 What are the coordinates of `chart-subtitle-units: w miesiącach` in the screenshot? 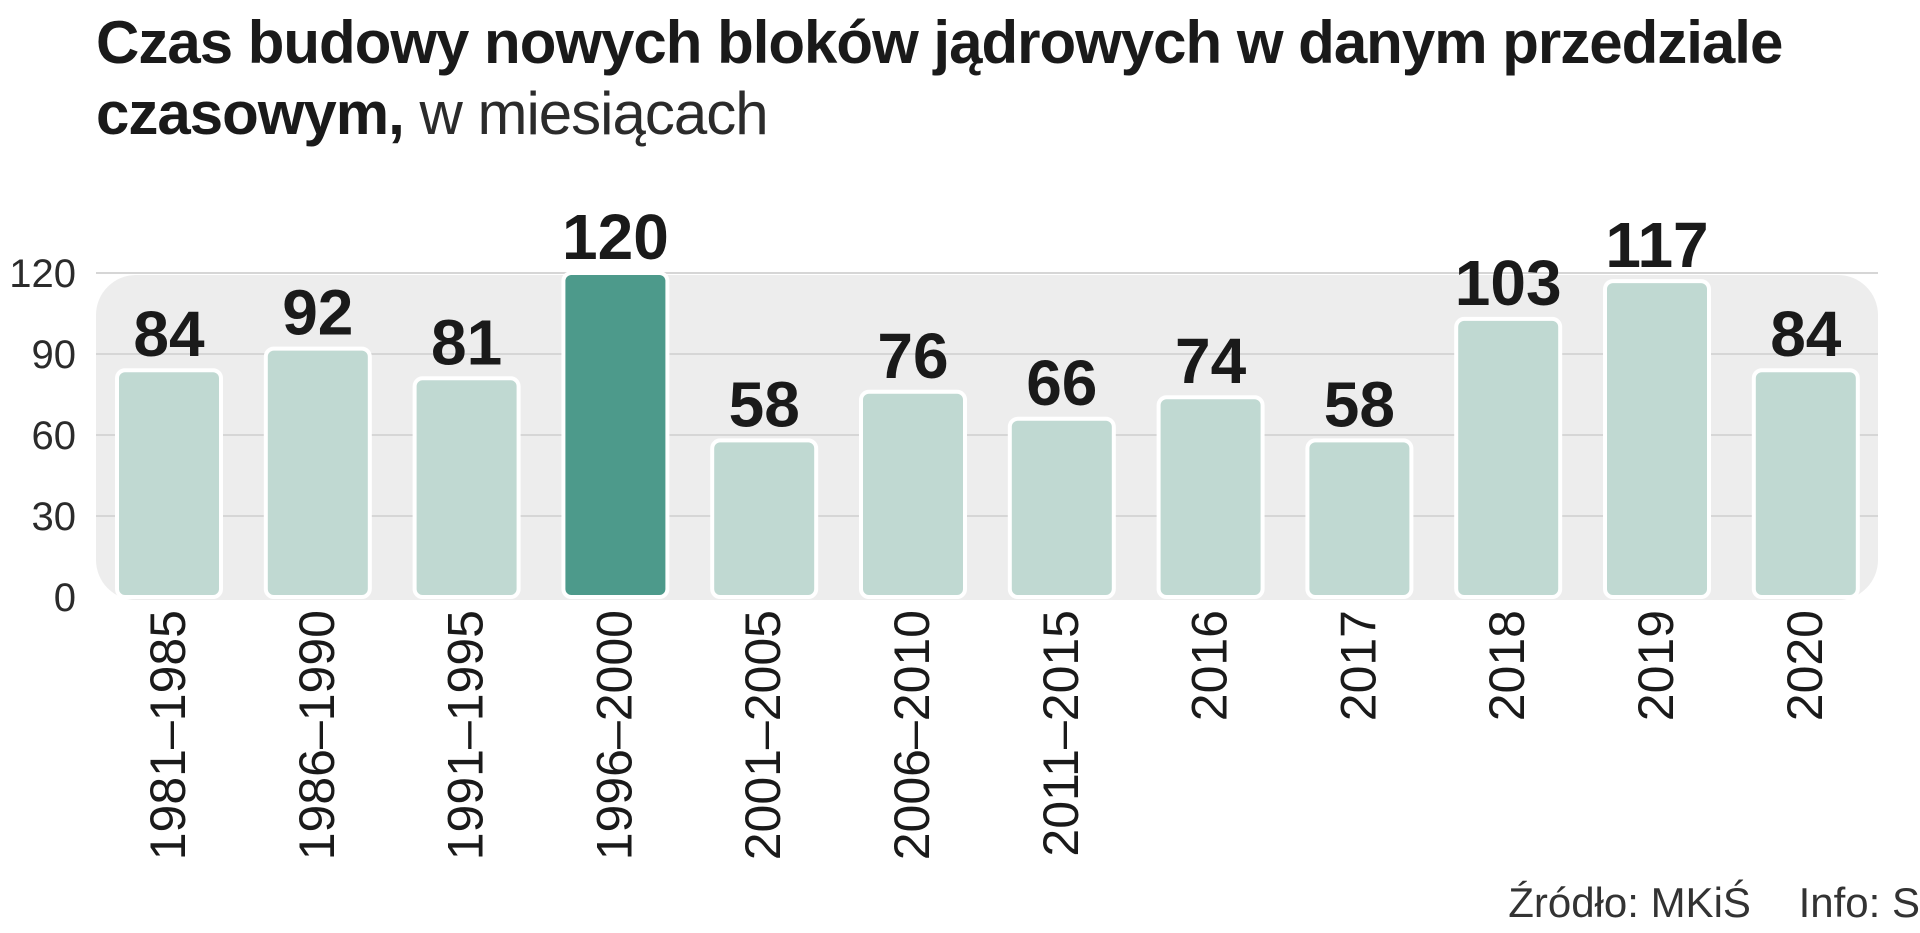 It's located at (594, 113).